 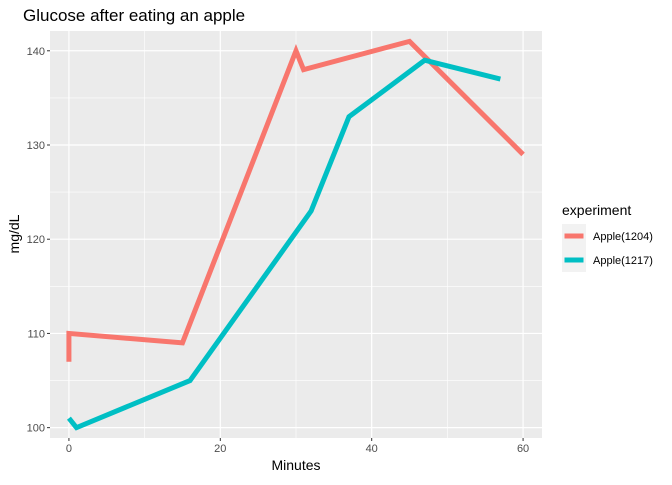 What do you see at coordinates (596, 210) in the screenshot?
I see `legend-title: experiment` at bounding box center [596, 210].